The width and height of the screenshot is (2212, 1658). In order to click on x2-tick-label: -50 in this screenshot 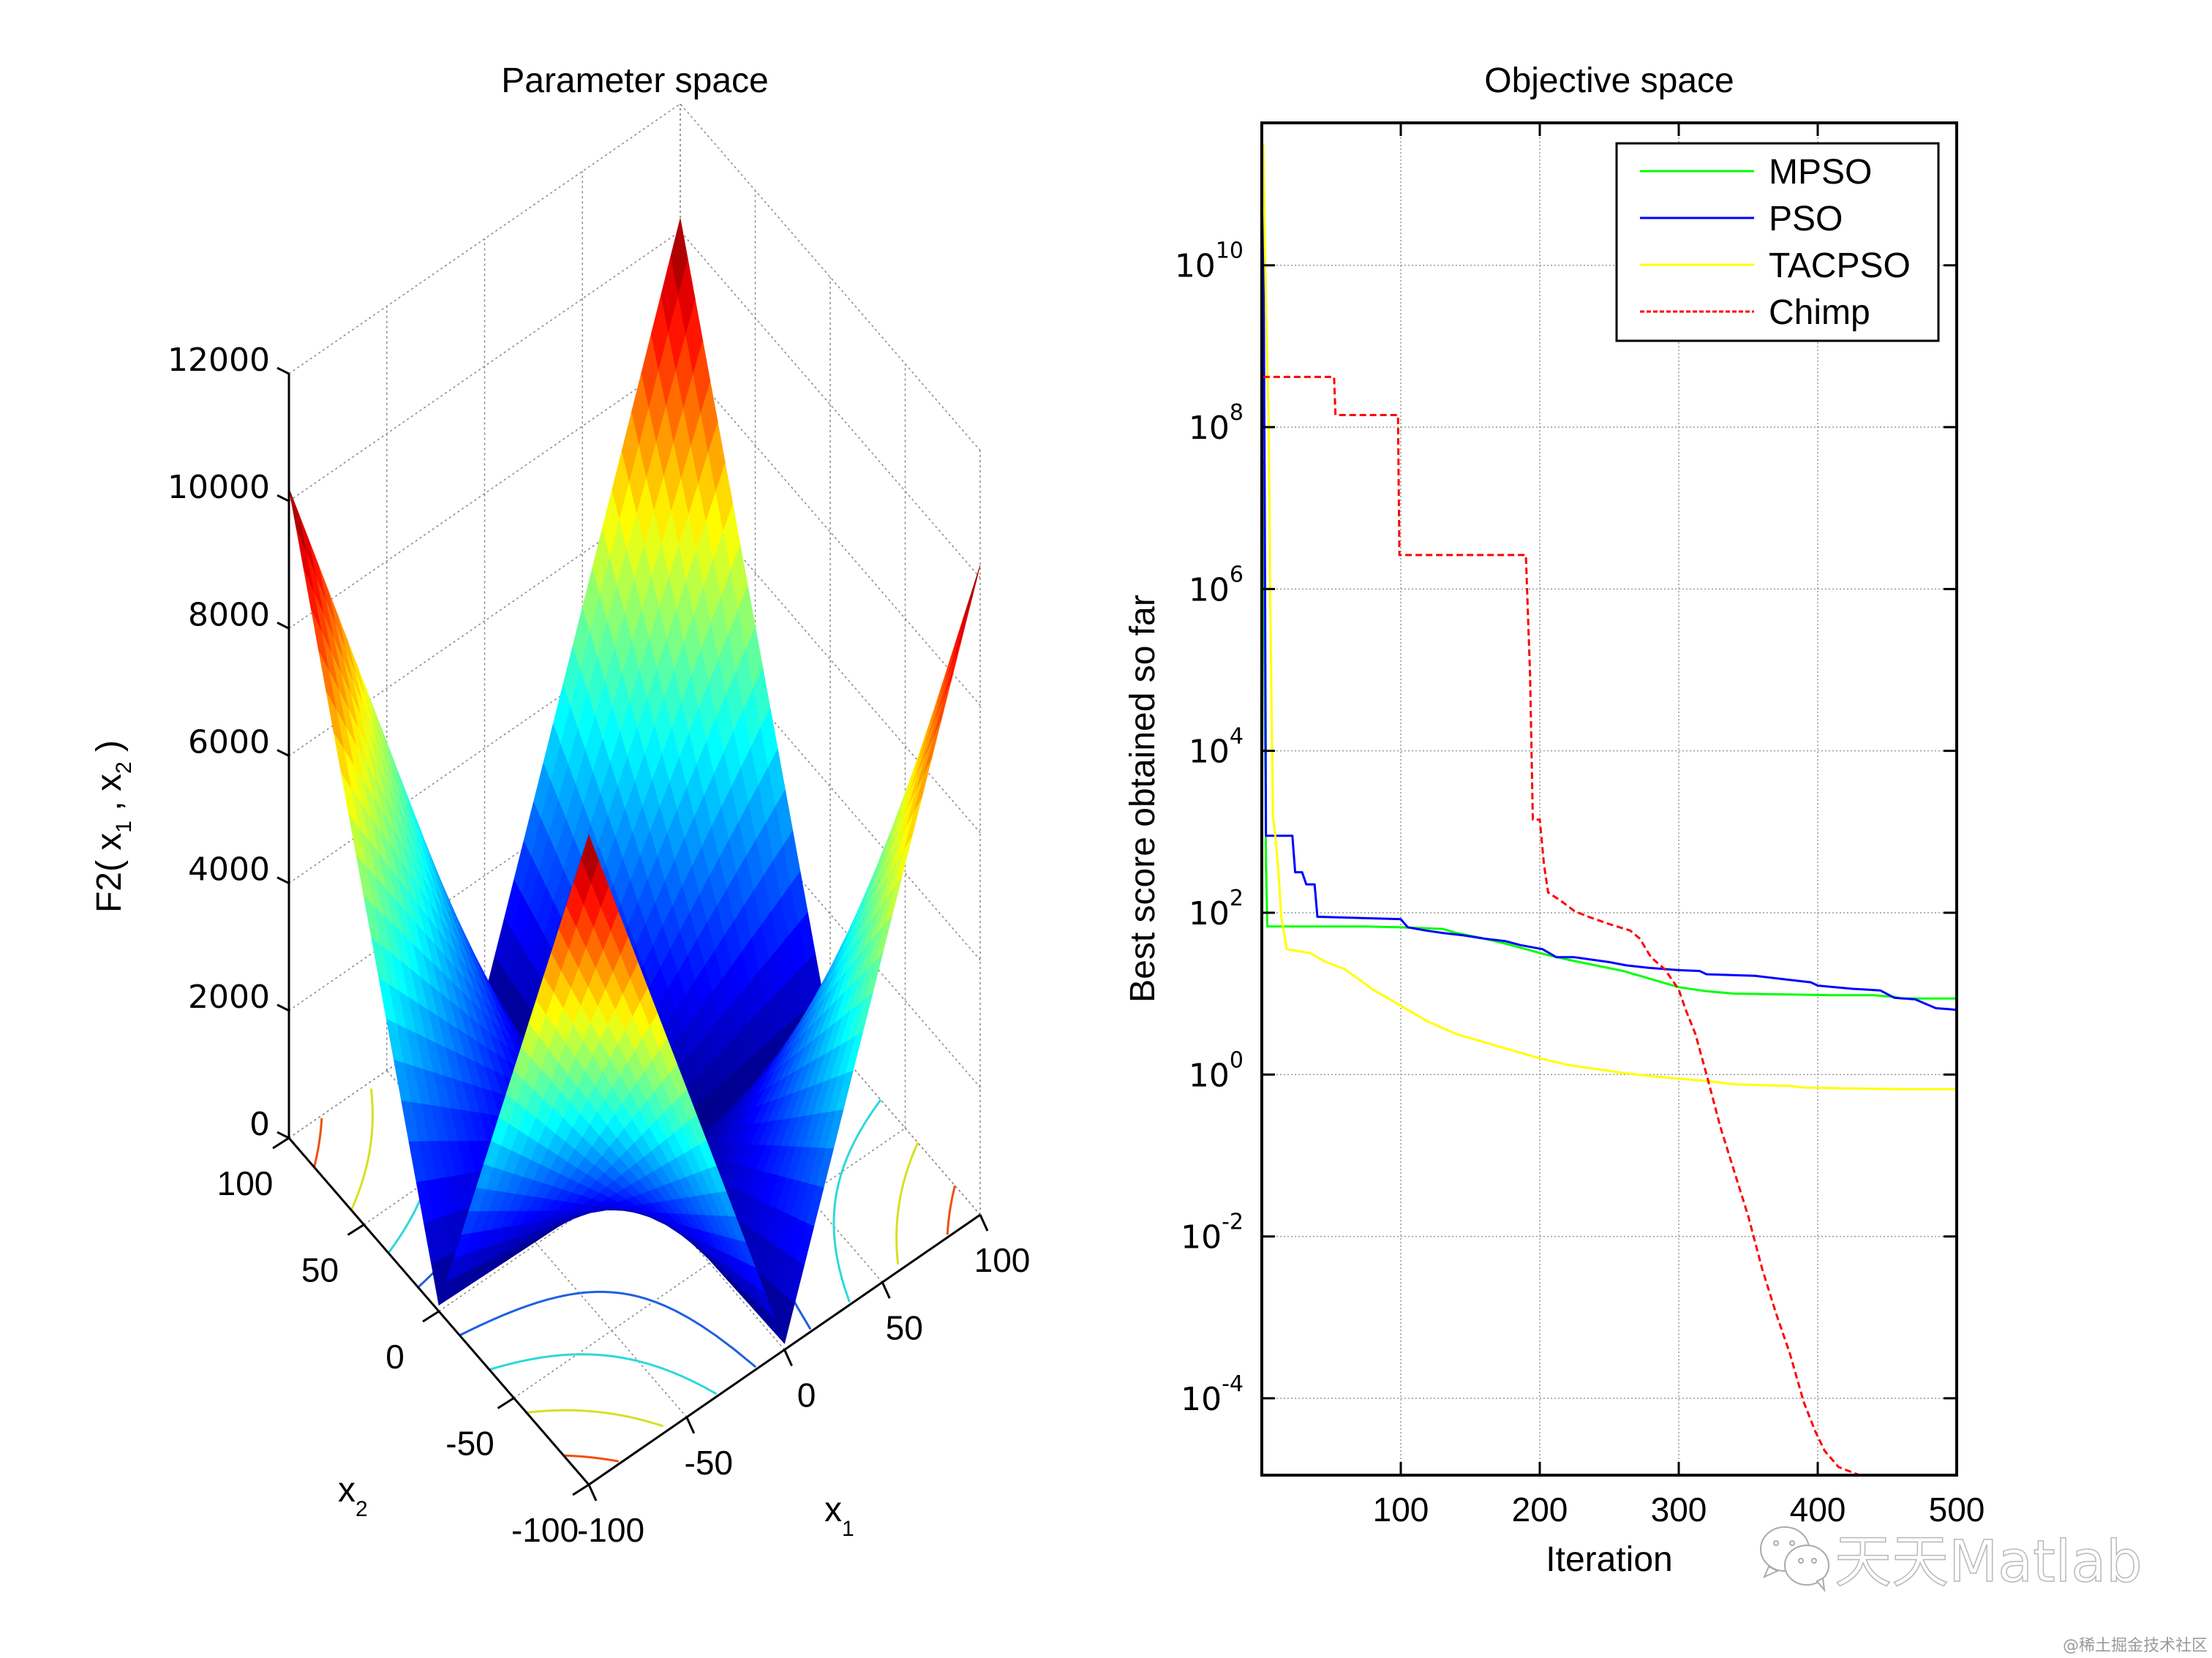, I will do `click(469, 1444)`.